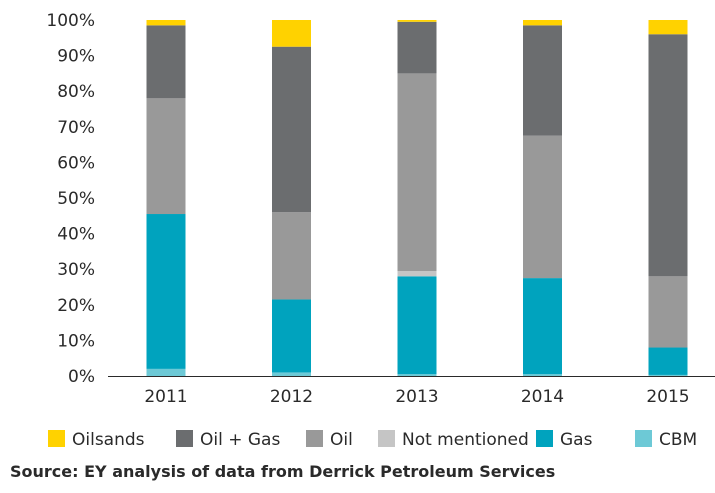 This screenshot has width=715, height=493. What do you see at coordinates (417, 47) in the screenshot?
I see `bar-segment-oil-gas-2013` at bounding box center [417, 47].